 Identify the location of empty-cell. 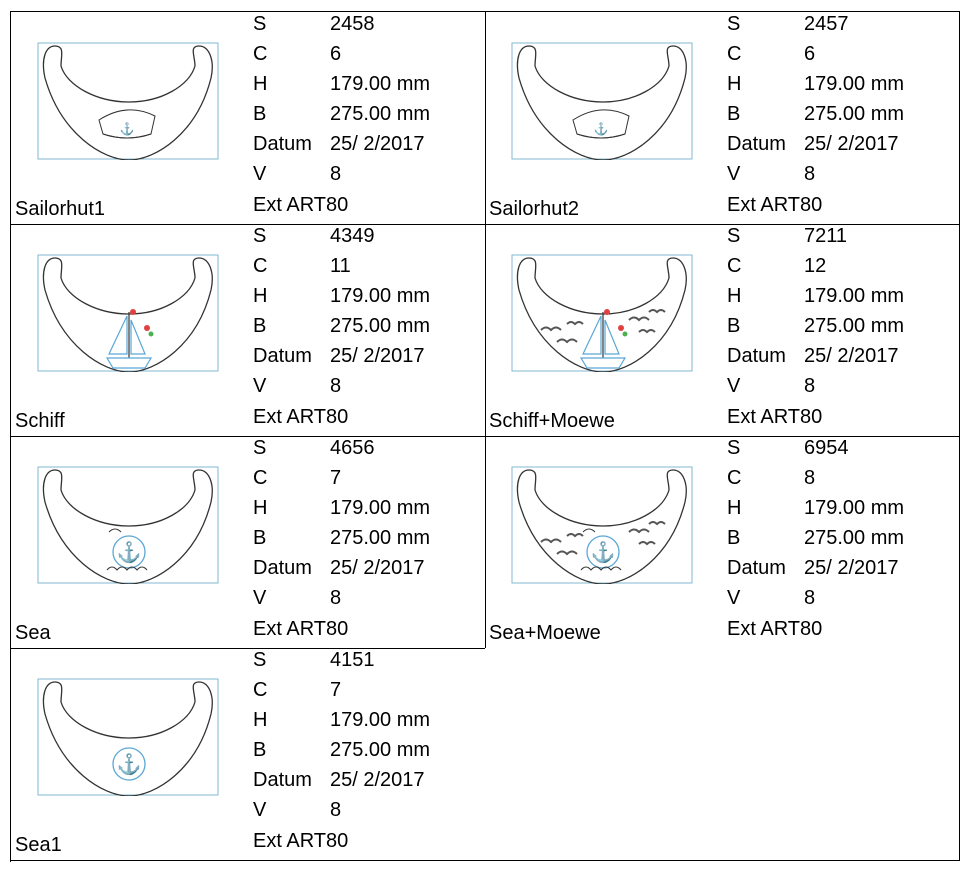
(722, 754).